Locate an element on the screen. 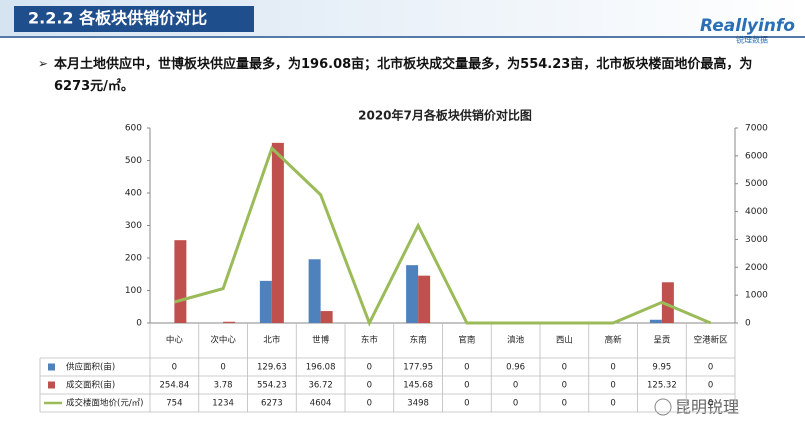 This screenshot has height=442, width=805. table-cell: 254.84 is located at coordinates (175, 386).